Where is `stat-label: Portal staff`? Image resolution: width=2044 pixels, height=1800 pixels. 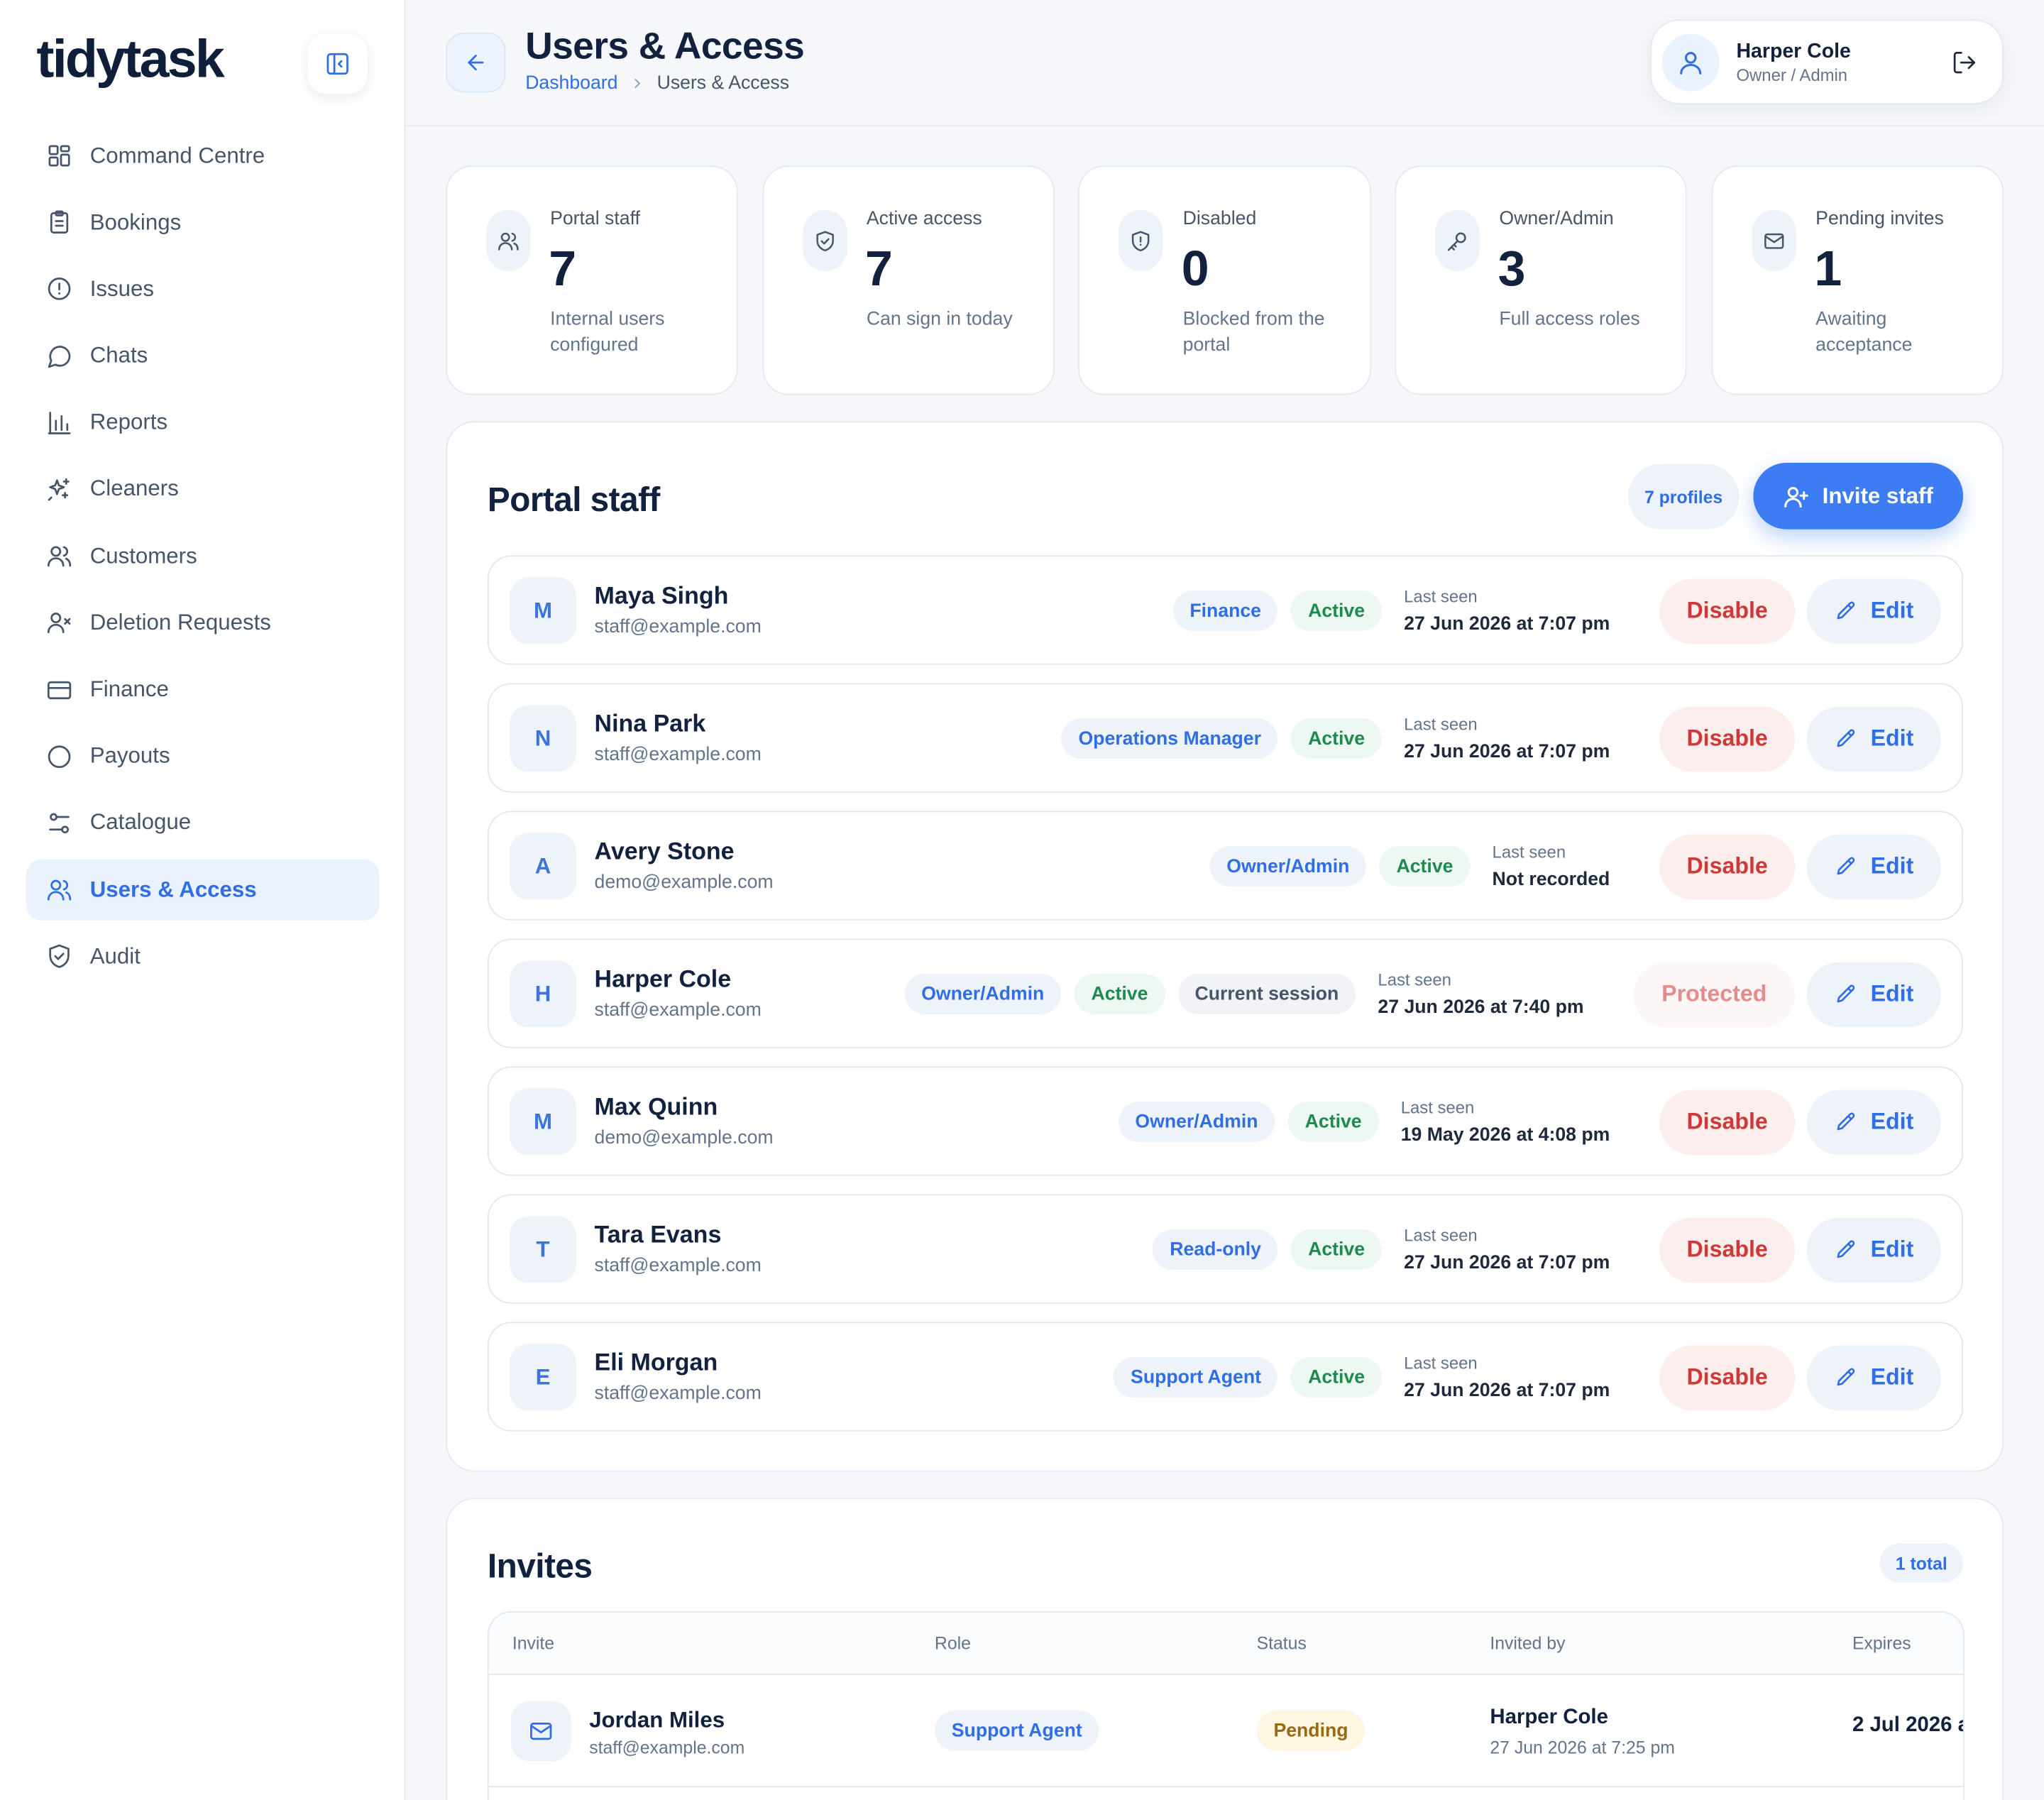
stat-label: Portal staff is located at coordinates (595, 219).